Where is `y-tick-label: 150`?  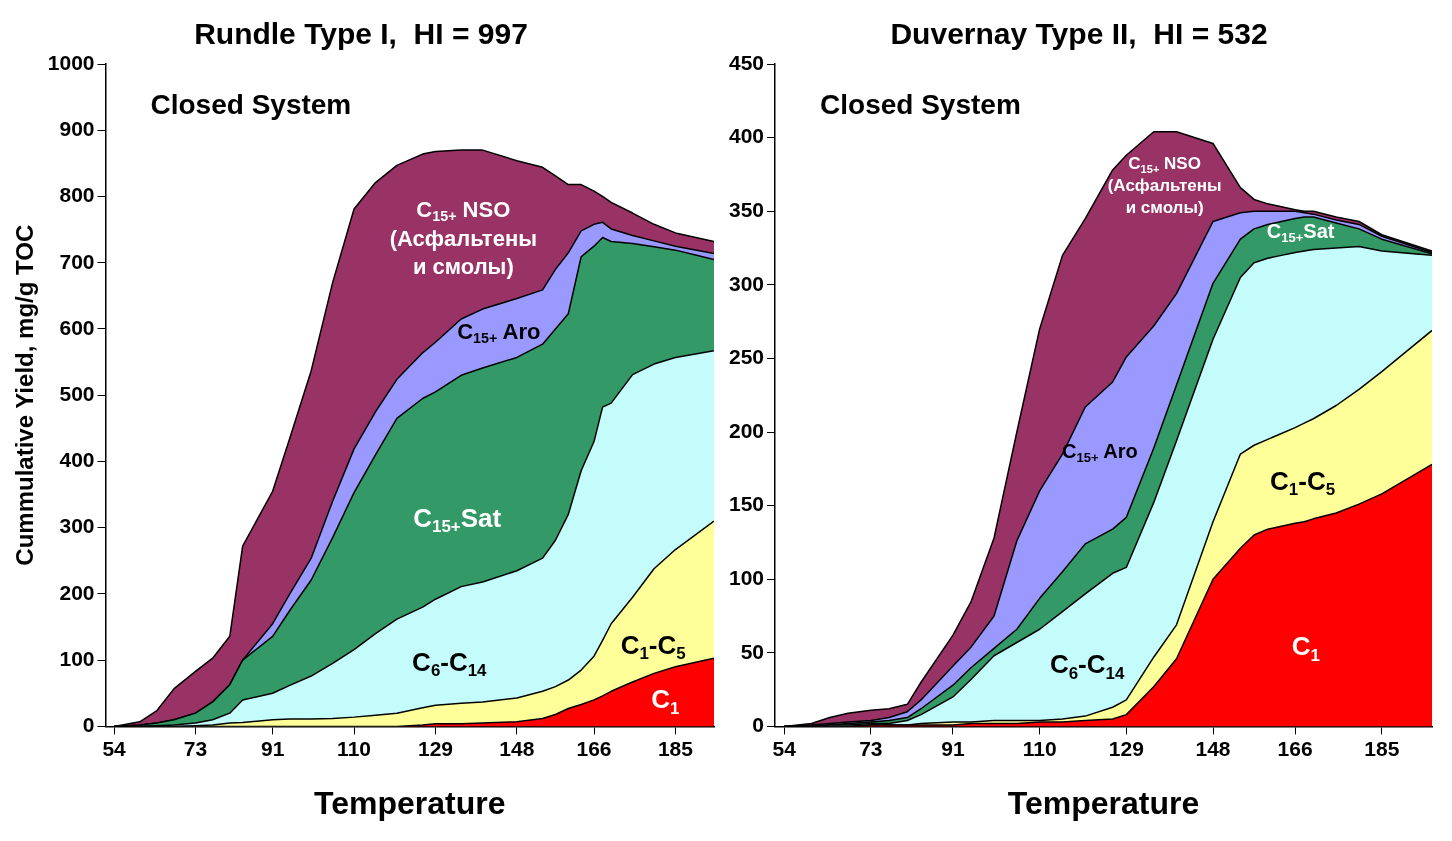
y-tick-label: 150 is located at coordinates (746, 504).